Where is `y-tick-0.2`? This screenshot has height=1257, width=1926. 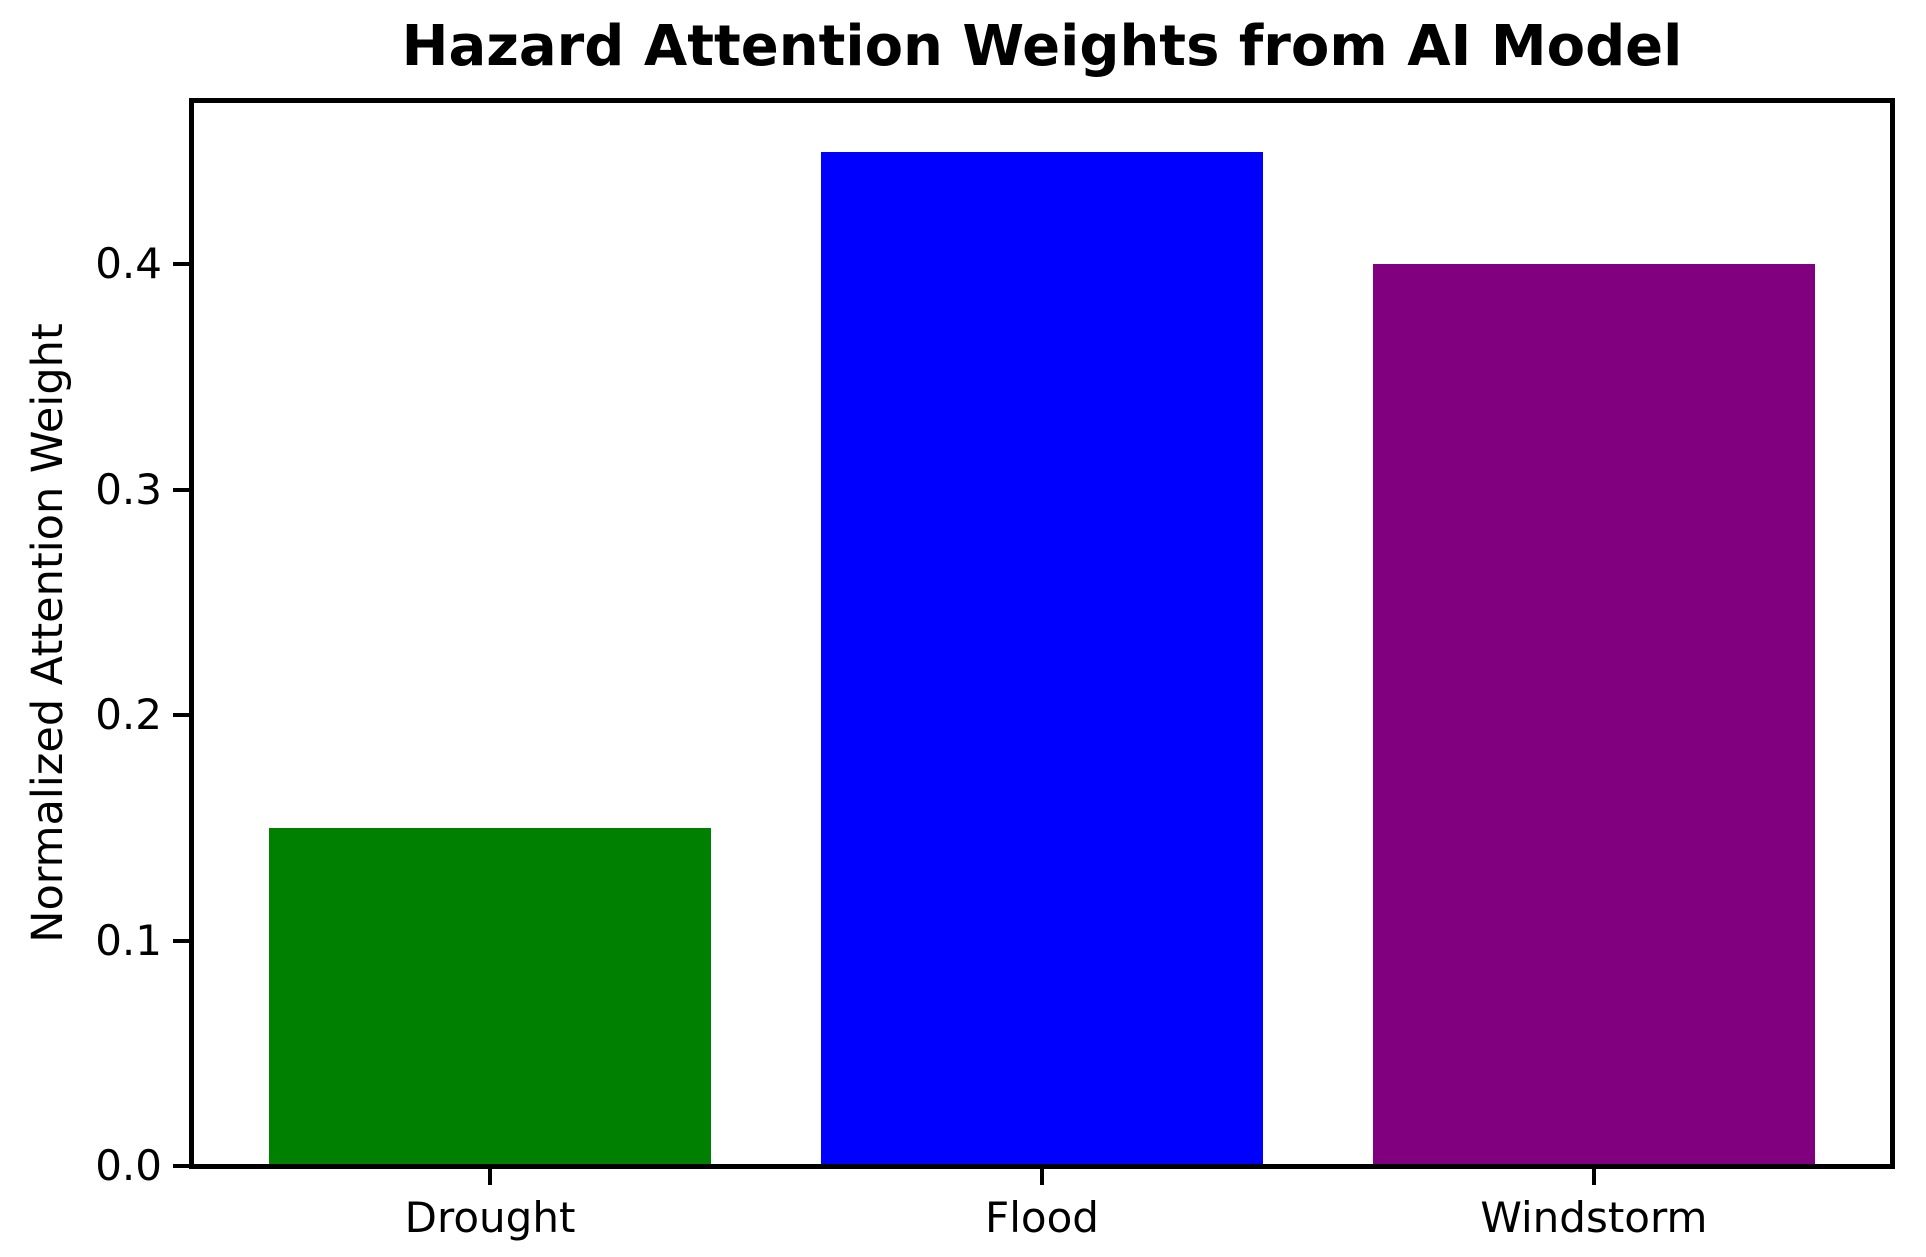 y-tick-0.2 is located at coordinates (181, 715).